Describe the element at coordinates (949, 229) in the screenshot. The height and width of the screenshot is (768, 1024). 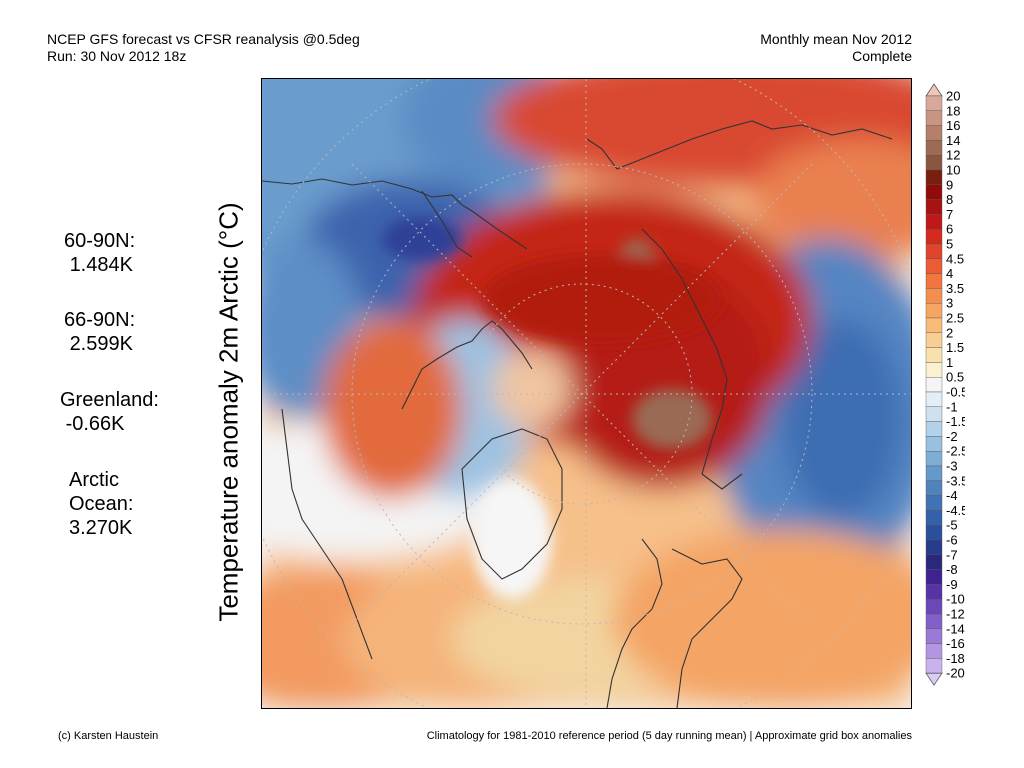
I see `colorbar-tick-label: 6` at that location.